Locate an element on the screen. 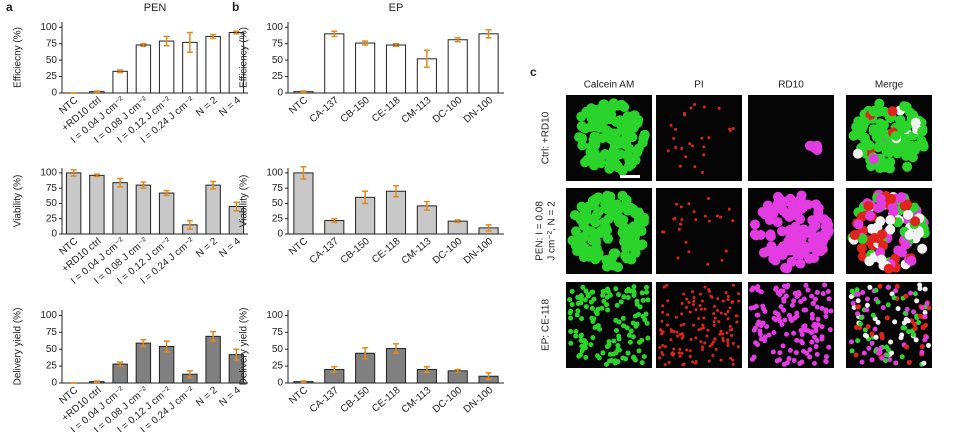  chart-title: EP is located at coordinates (396, 8).